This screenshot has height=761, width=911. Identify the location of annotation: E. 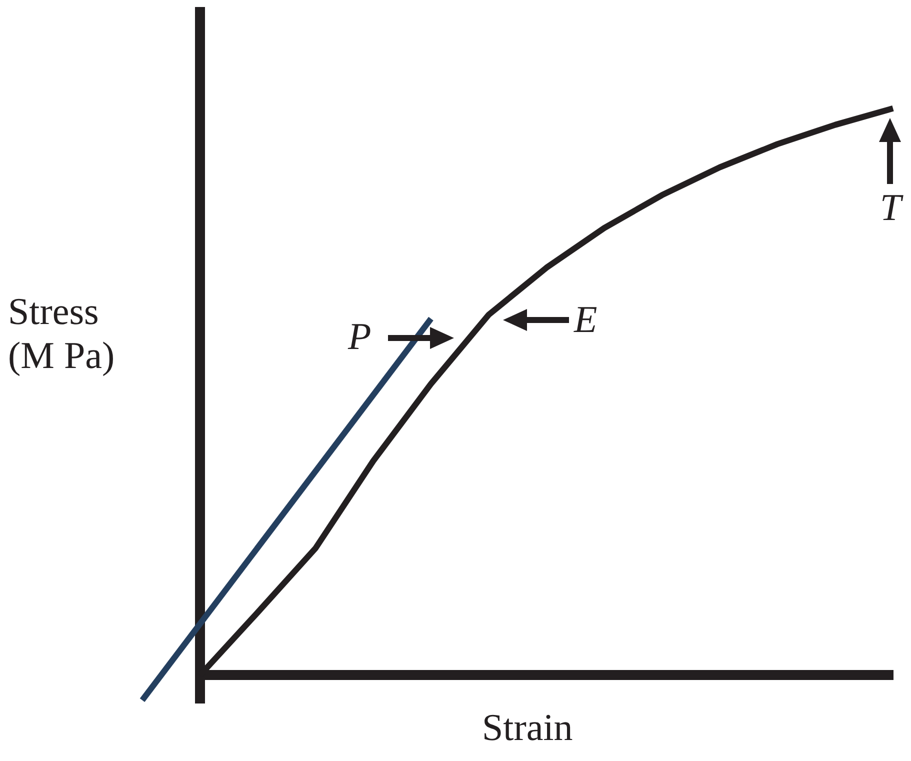
(586, 320).